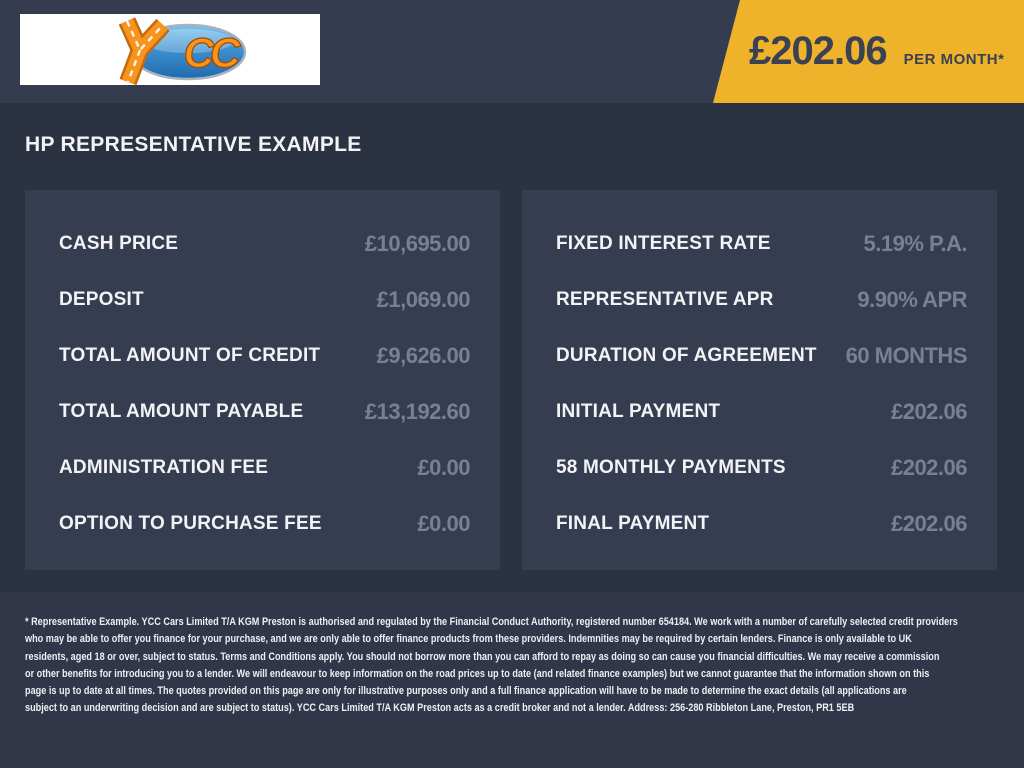 Image resolution: width=1024 pixels, height=768 pixels. What do you see at coordinates (417, 411) in the screenshot?
I see `row-value: £13,192.60` at bounding box center [417, 411].